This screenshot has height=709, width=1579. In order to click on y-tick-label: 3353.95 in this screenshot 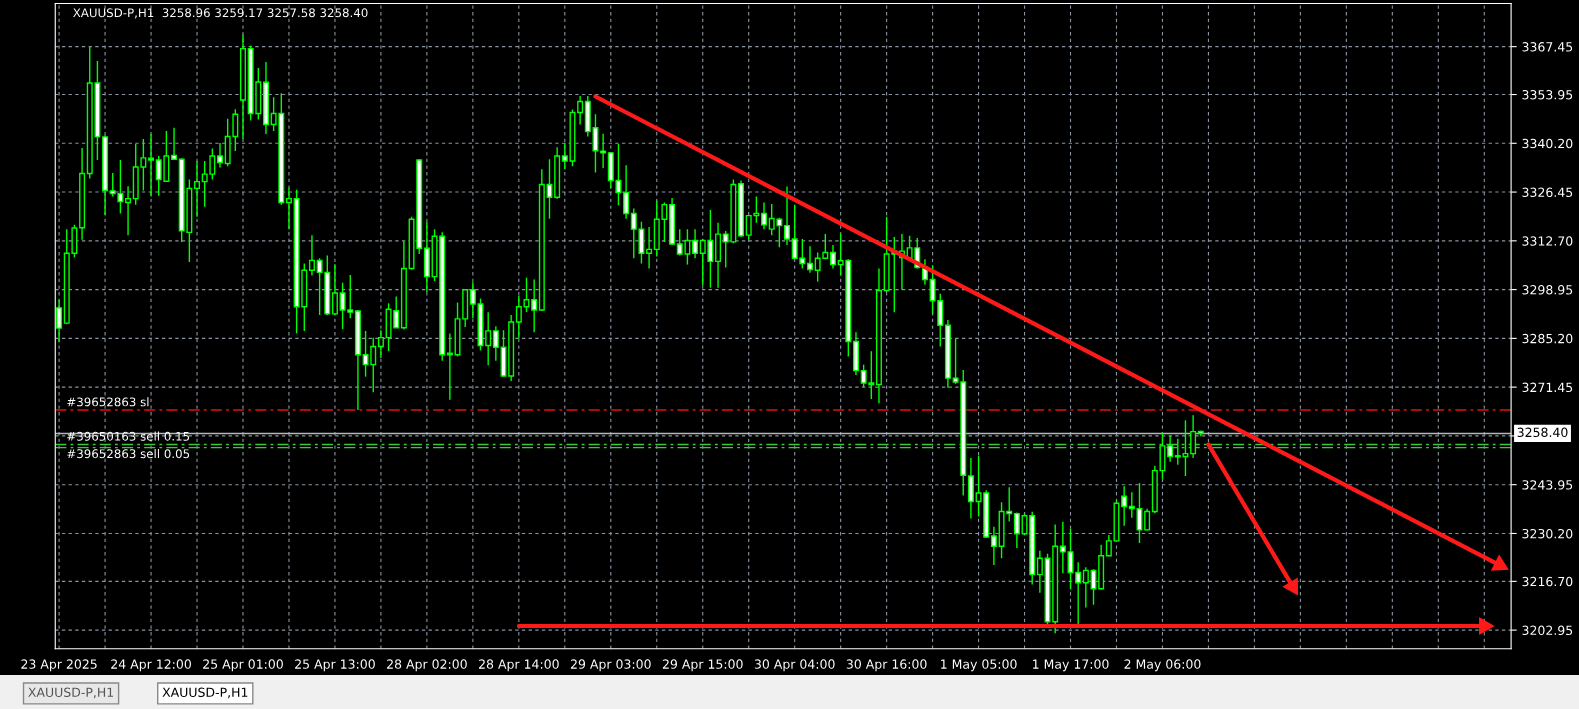, I will do `click(1547, 95)`.